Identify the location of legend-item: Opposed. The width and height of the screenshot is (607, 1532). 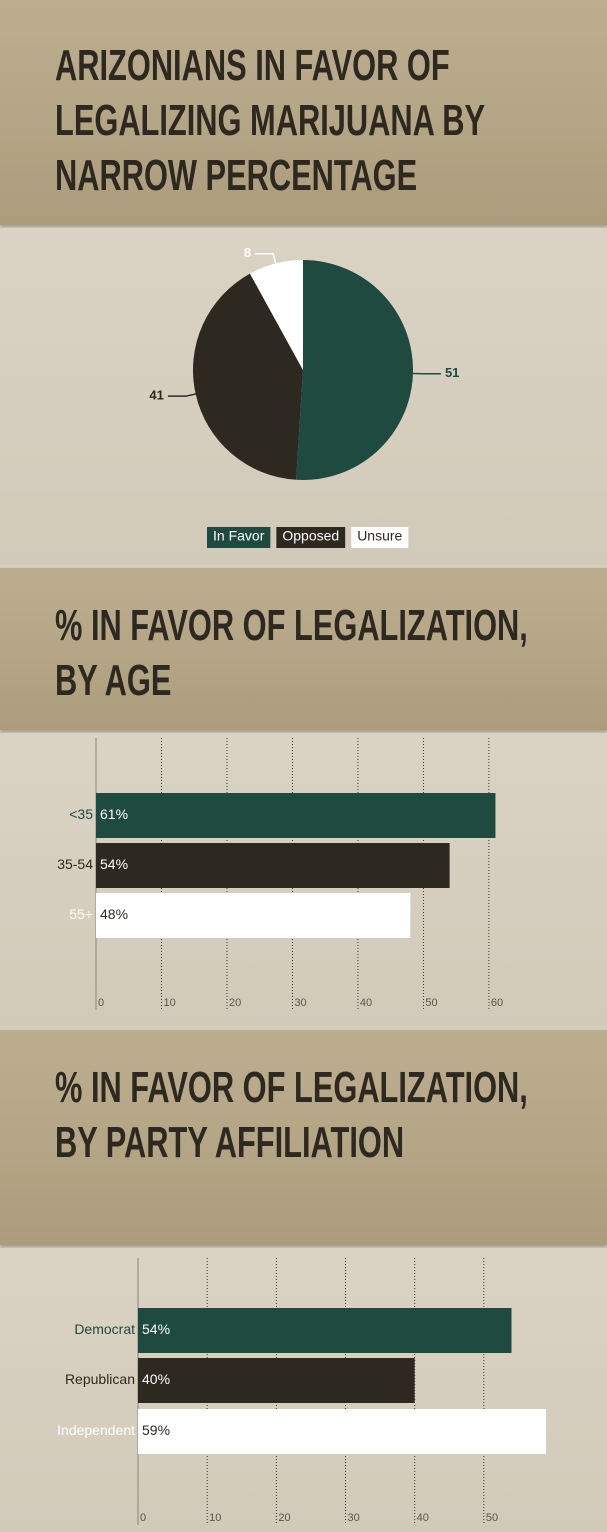
(311, 537).